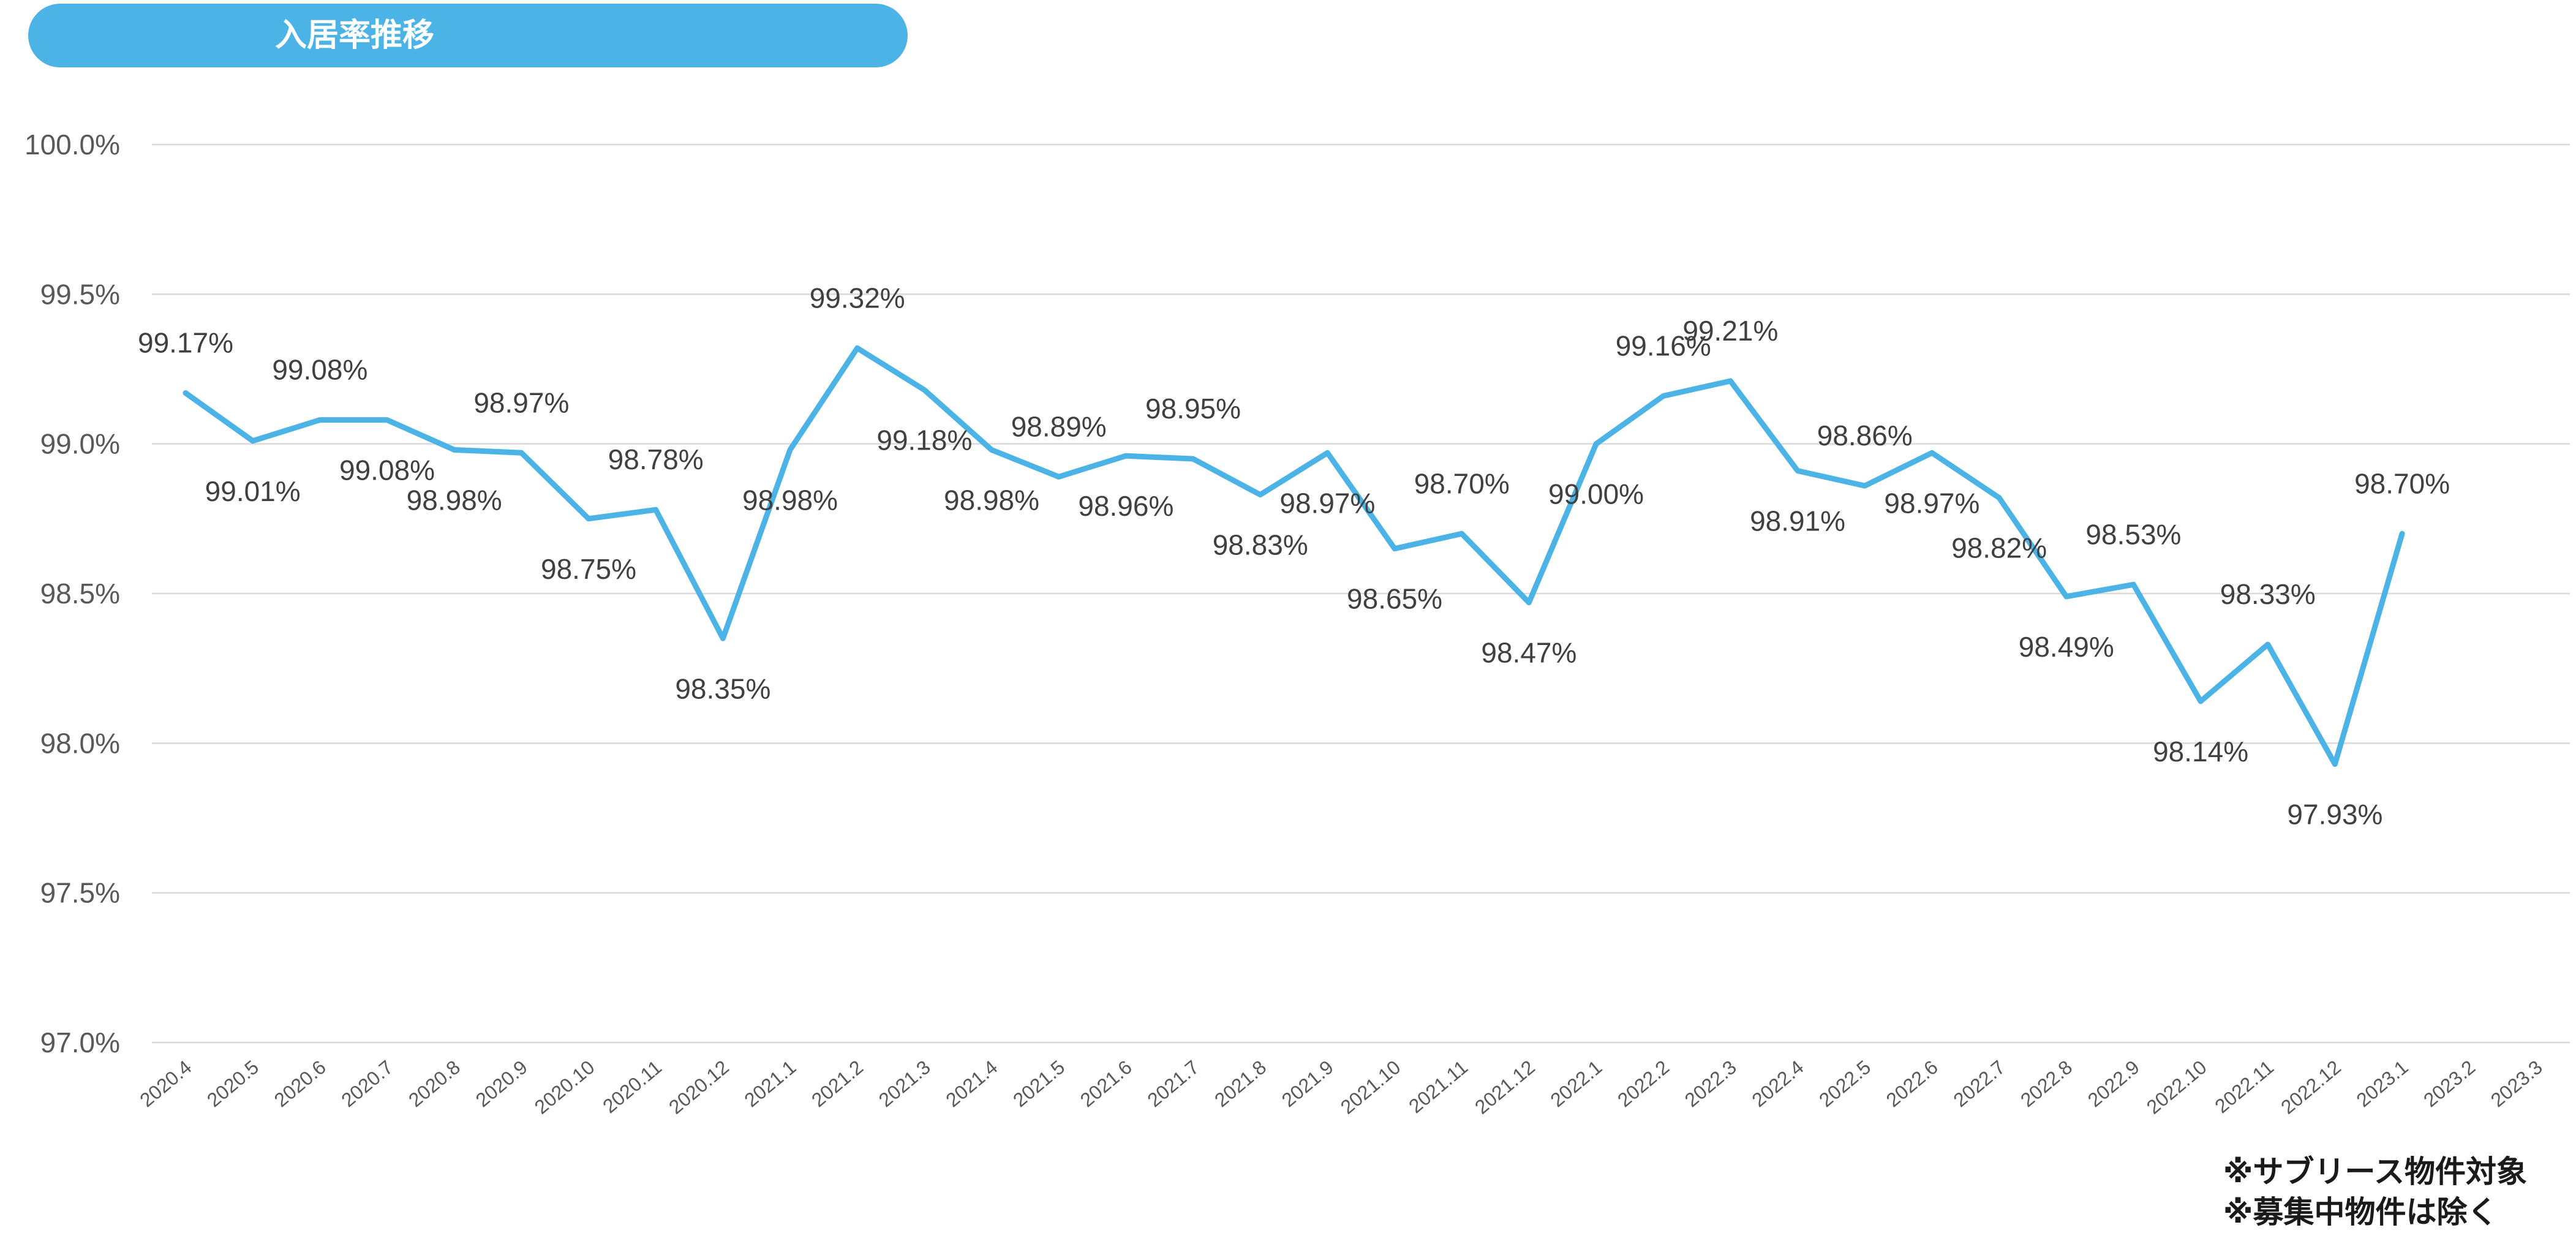  Describe the element at coordinates (1394, 599) in the screenshot. I see `data-label: 98.65%` at that location.